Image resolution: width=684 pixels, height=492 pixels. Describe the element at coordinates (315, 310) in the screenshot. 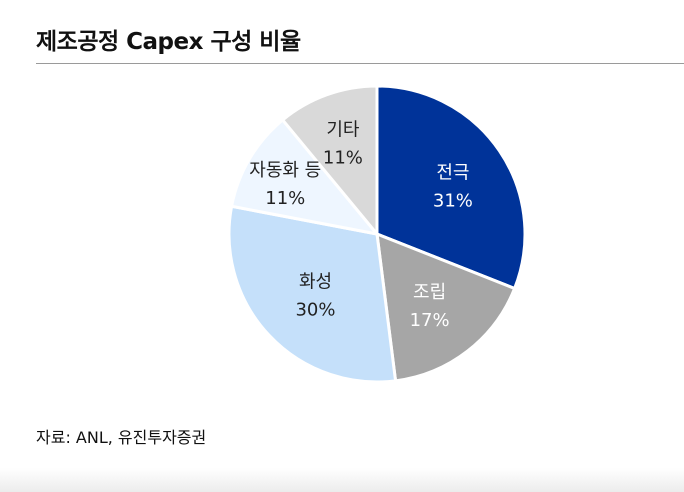

I see `slice-value-3: 30%` at that location.